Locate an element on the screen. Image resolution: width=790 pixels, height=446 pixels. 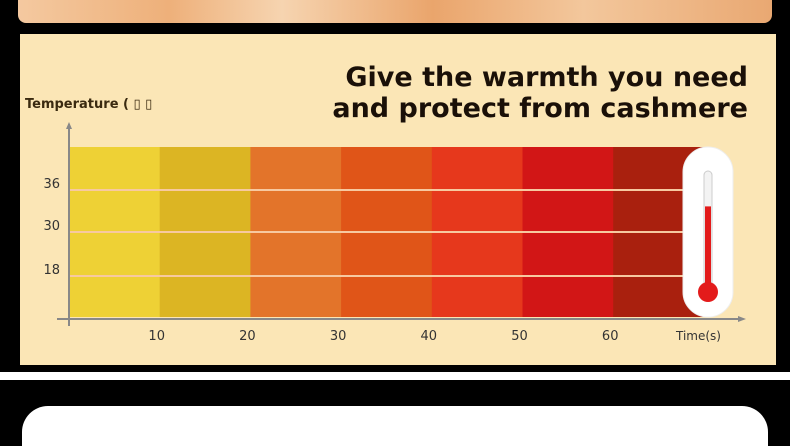
x-axis-label: Time(s) is located at coordinates (698, 336).